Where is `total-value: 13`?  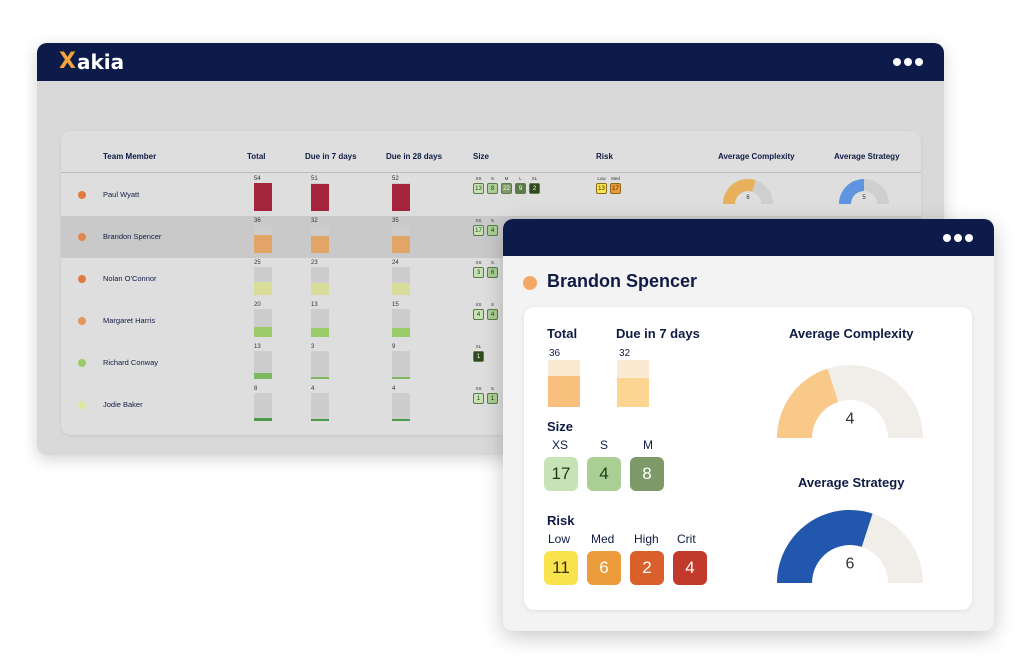 total-value: 13 is located at coordinates (257, 347).